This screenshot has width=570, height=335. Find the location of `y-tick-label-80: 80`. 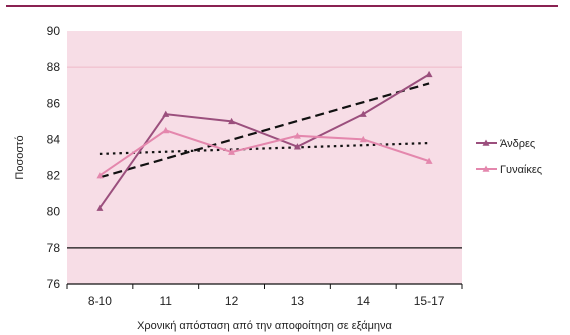

y-tick-label-80: 80 is located at coordinates (54, 212).